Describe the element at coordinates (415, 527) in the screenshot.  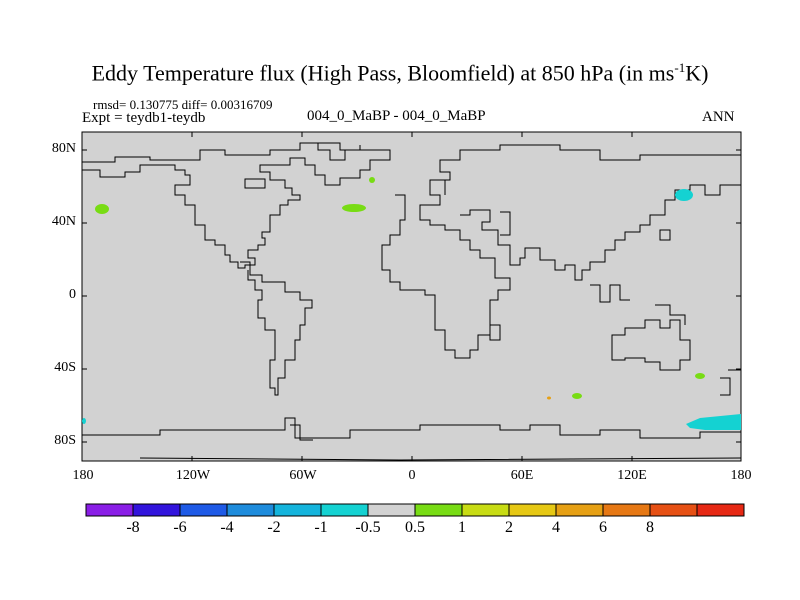
I see `colorbar-label-6: 0.5` at that location.